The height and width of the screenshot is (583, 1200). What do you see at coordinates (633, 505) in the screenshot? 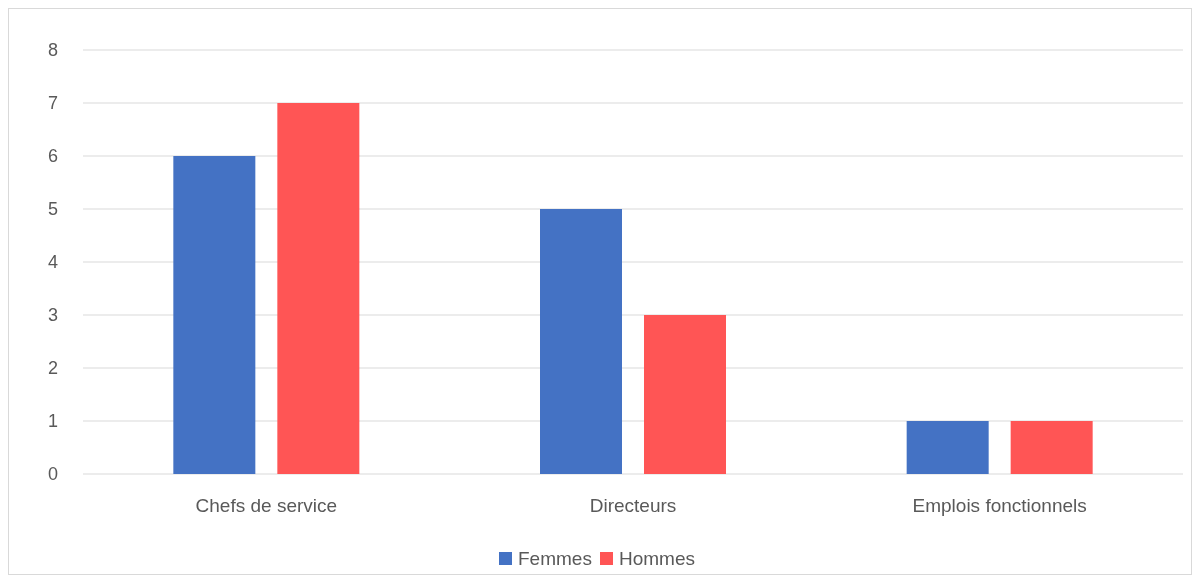
I see `x-tick-label: Directeurs` at bounding box center [633, 505].